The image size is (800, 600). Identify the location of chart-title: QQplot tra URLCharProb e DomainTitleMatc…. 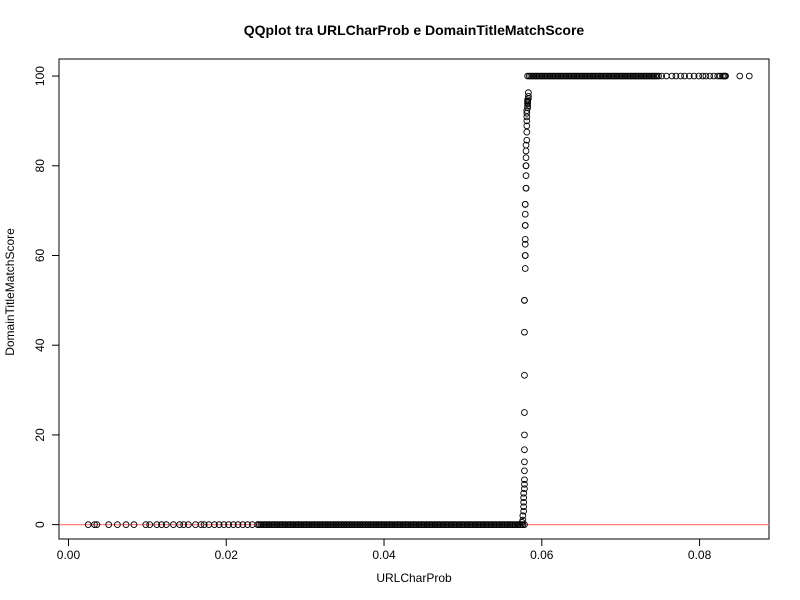
(414, 30).